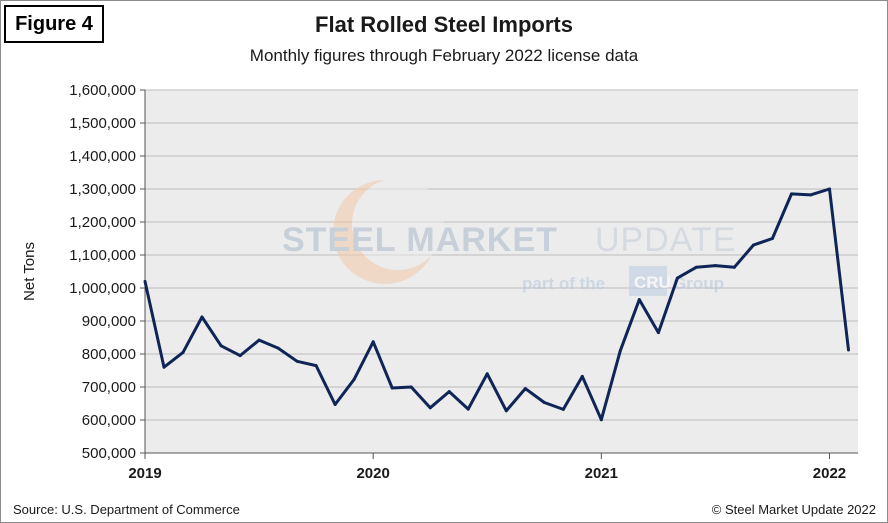 This screenshot has width=888, height=523. I want to click on watermark-cru-box, so click(648, 281).